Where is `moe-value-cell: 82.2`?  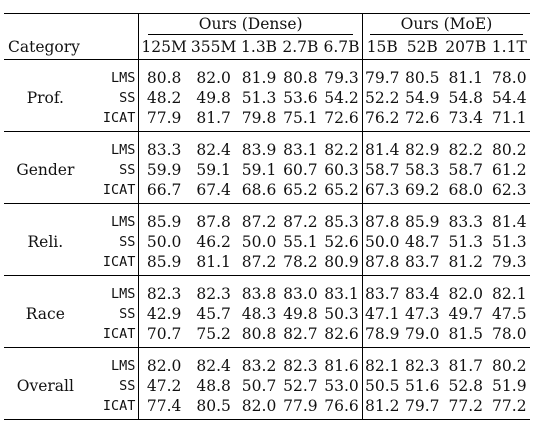
moe-value-cell: 82.2 is located at coordinates (466, 150).